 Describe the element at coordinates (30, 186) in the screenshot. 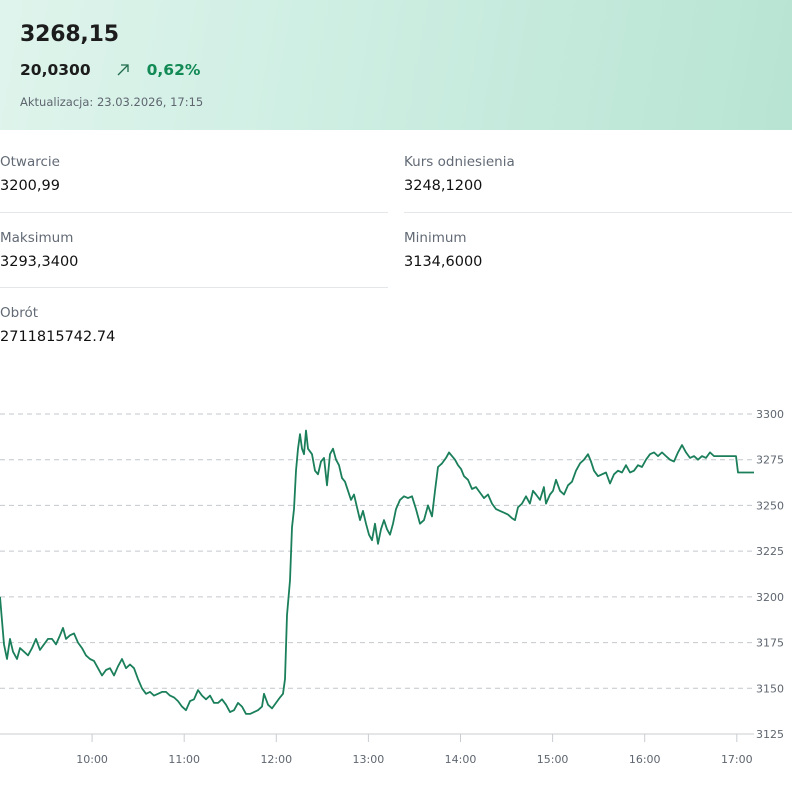

I see `stat-value: 3200,99` at that location.